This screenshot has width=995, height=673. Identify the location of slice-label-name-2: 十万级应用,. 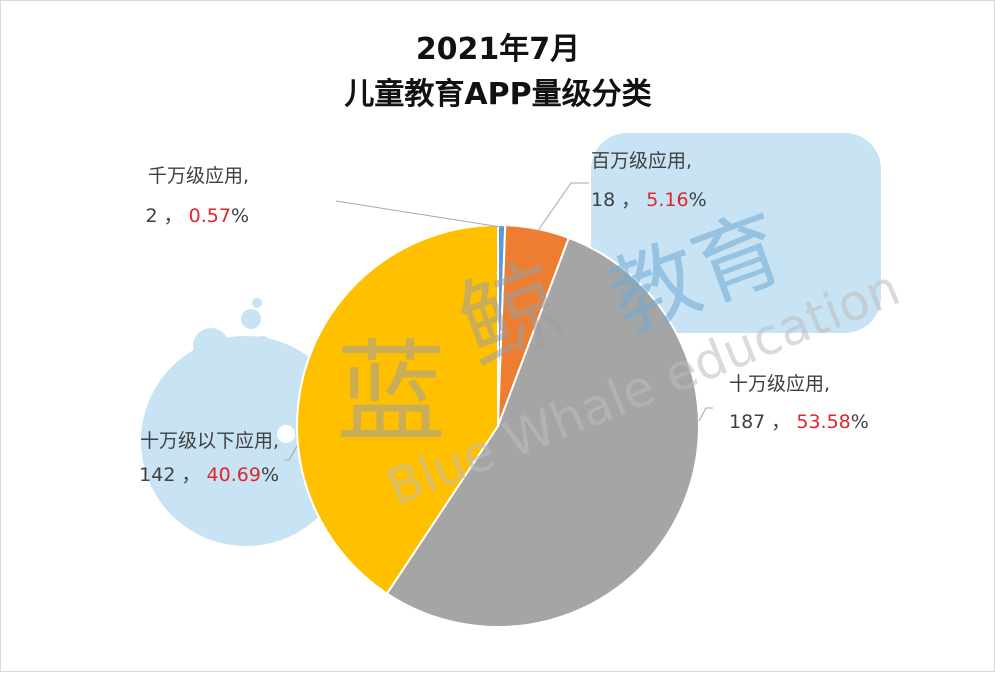
(779, 384).